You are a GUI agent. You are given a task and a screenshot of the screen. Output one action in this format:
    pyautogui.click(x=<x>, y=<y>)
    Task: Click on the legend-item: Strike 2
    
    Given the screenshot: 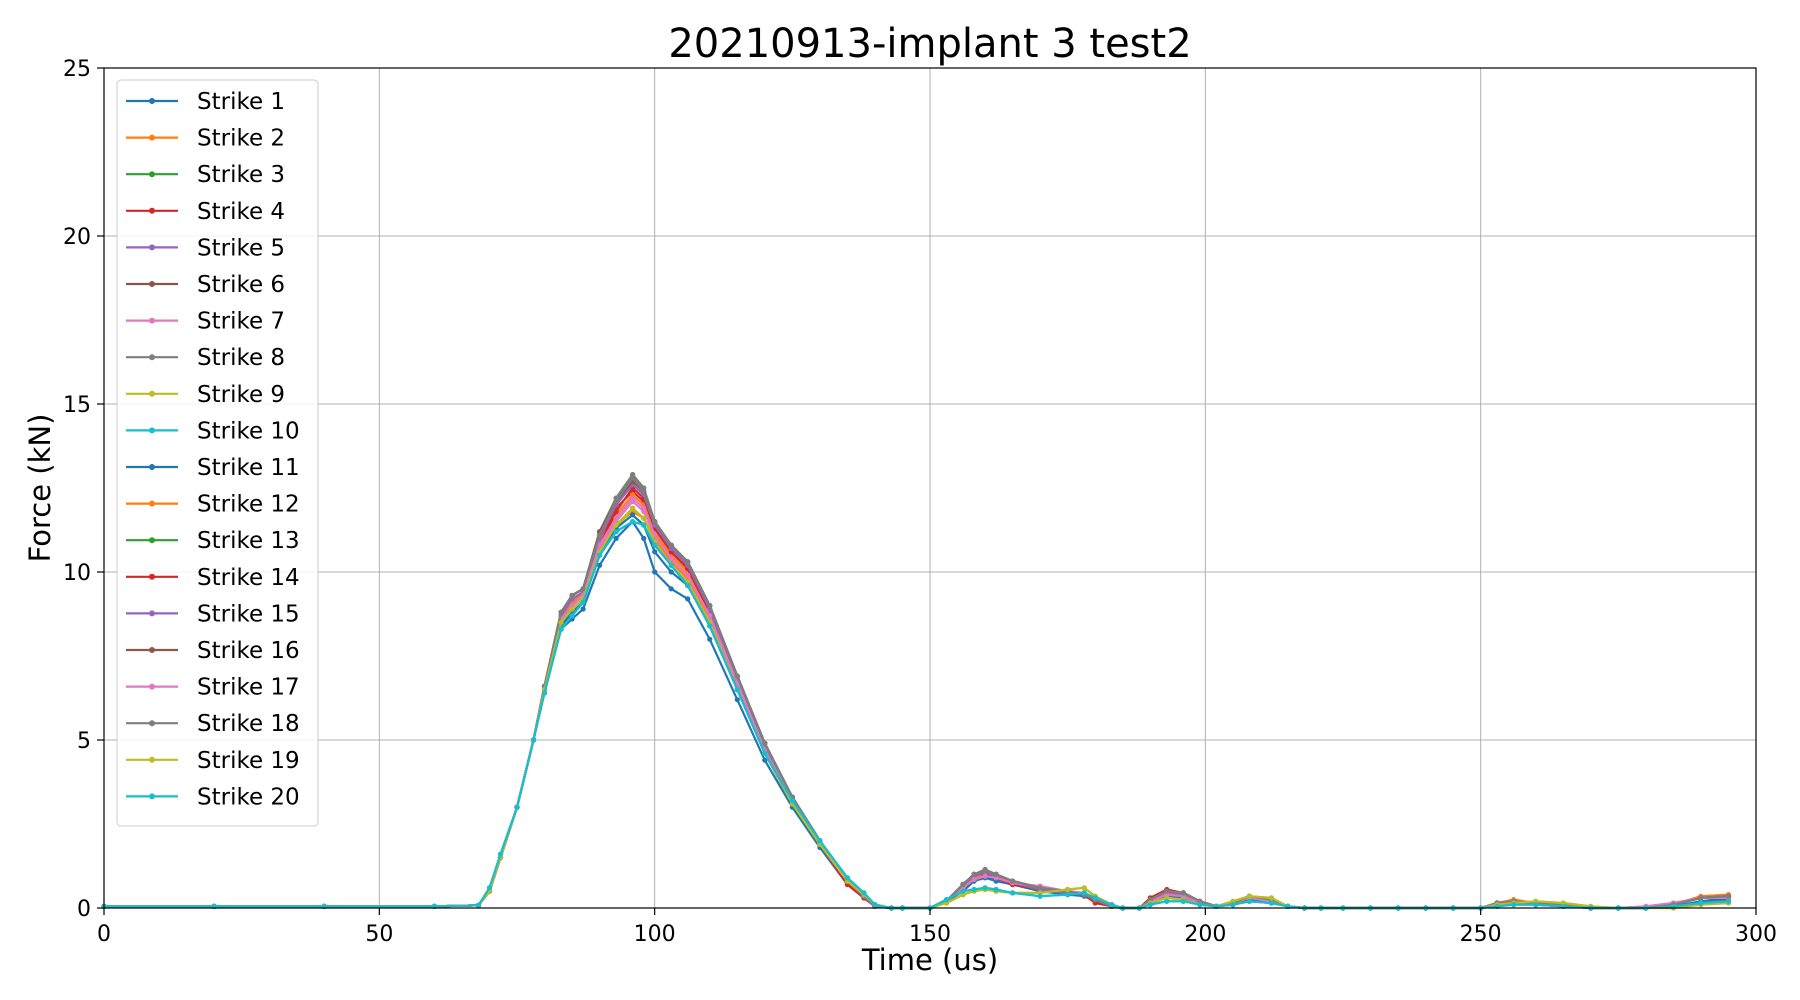 What is the action you would take?
    pyautogui.click(x=205, y=139)
    